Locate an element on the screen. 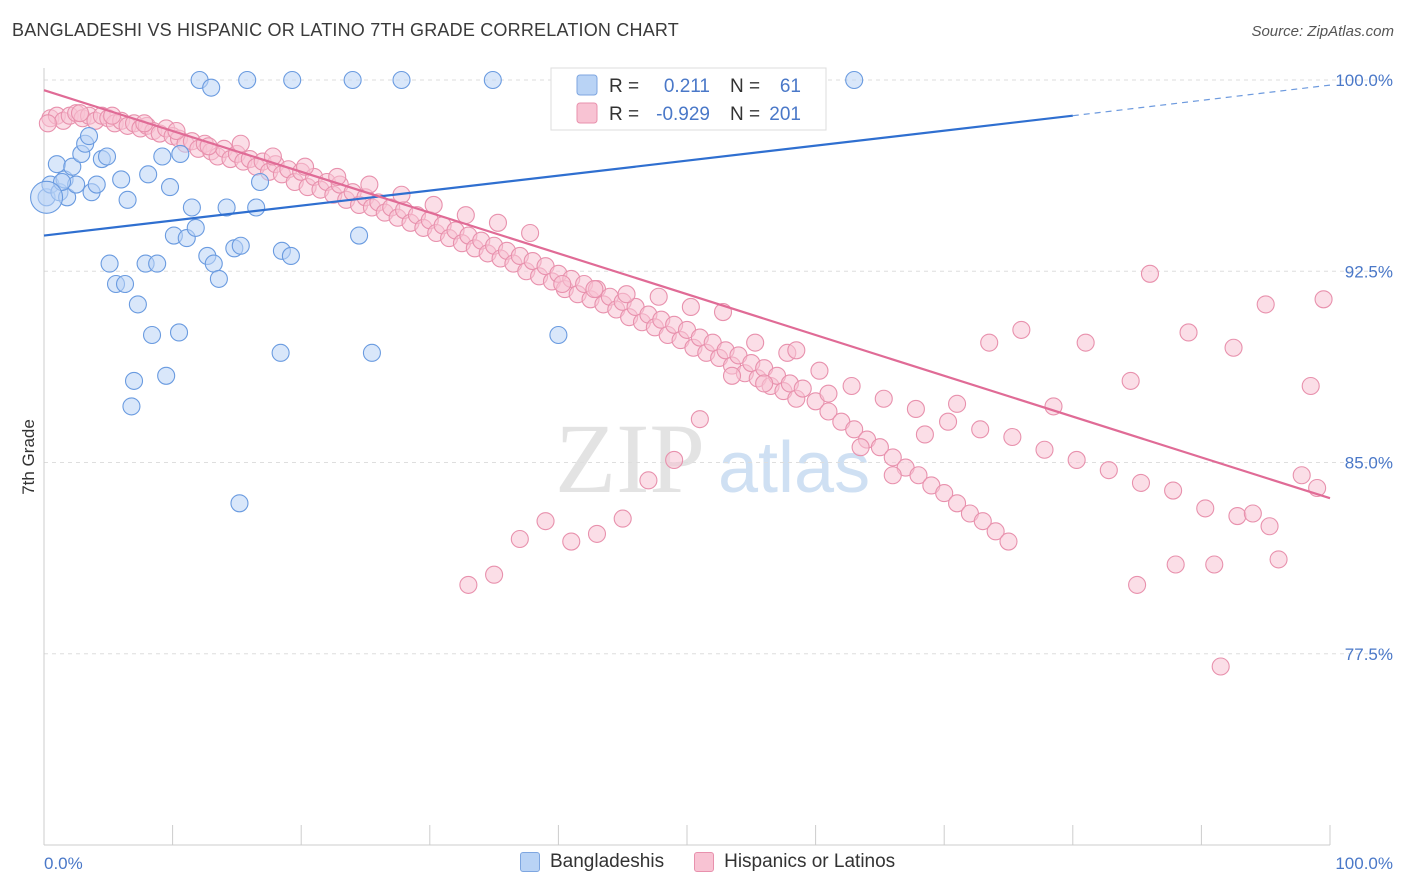 Image resolution: width=1406 pixels, height=892 pixels. legend-swatch-bangladeshis is located at coordinates (530, 862).